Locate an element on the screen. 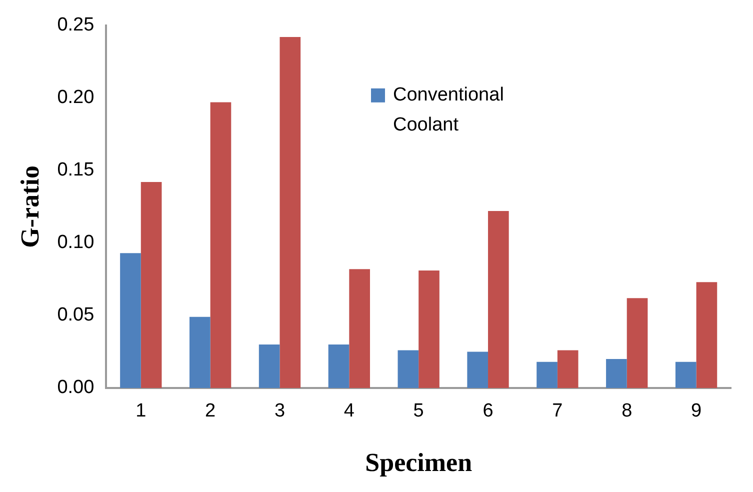  x-axis-title: Specimen is located at coordinates (419, 463).